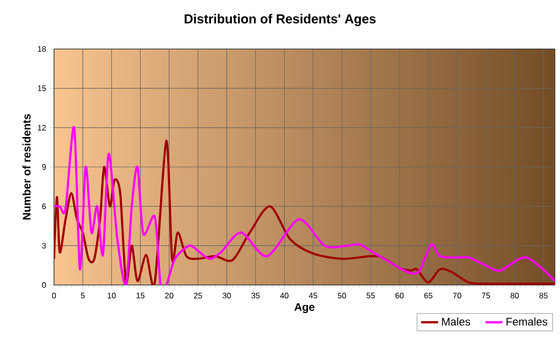 The width and height of the screenshot is (560, 353). What do you see at coordinates (26, 167) in the screenshot?
I see `y-axis-title: Number of residents` at bounding box center [26, 167].